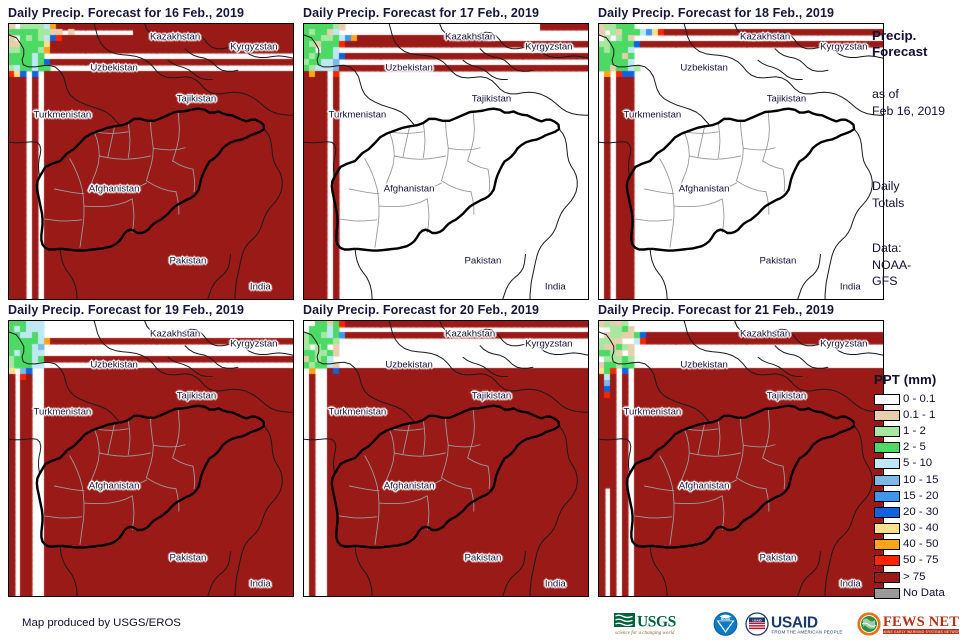  I want to click on legend-entry: 0 - 0.1, so click(924, 399).